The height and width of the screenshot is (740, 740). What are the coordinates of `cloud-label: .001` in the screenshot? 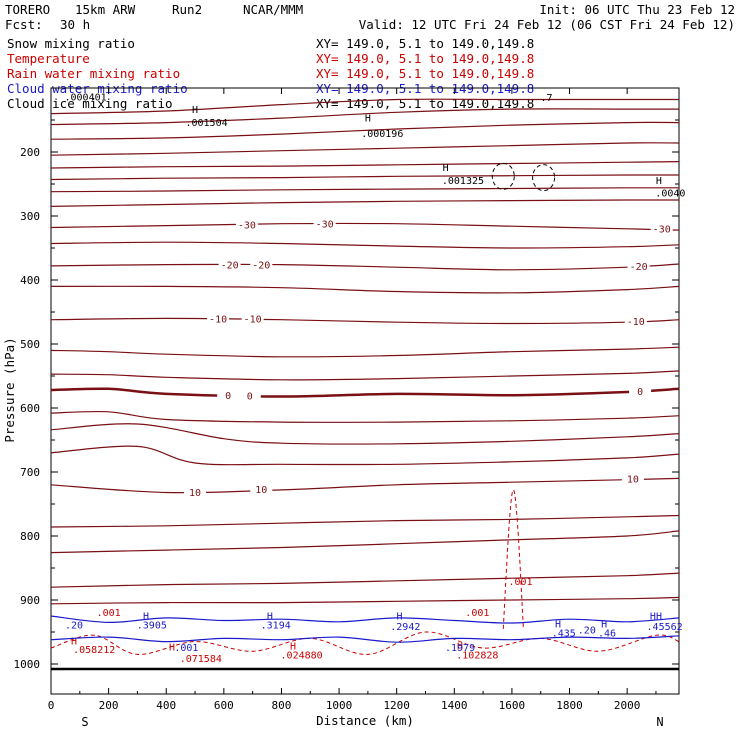 It's located at (186, 648).